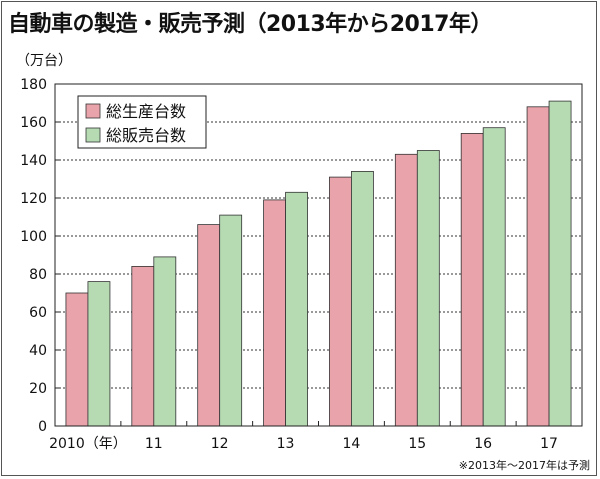  Describe the element at coordinates (33, 237) in the screenshot. I see `y-tick-label: 100` at that location.